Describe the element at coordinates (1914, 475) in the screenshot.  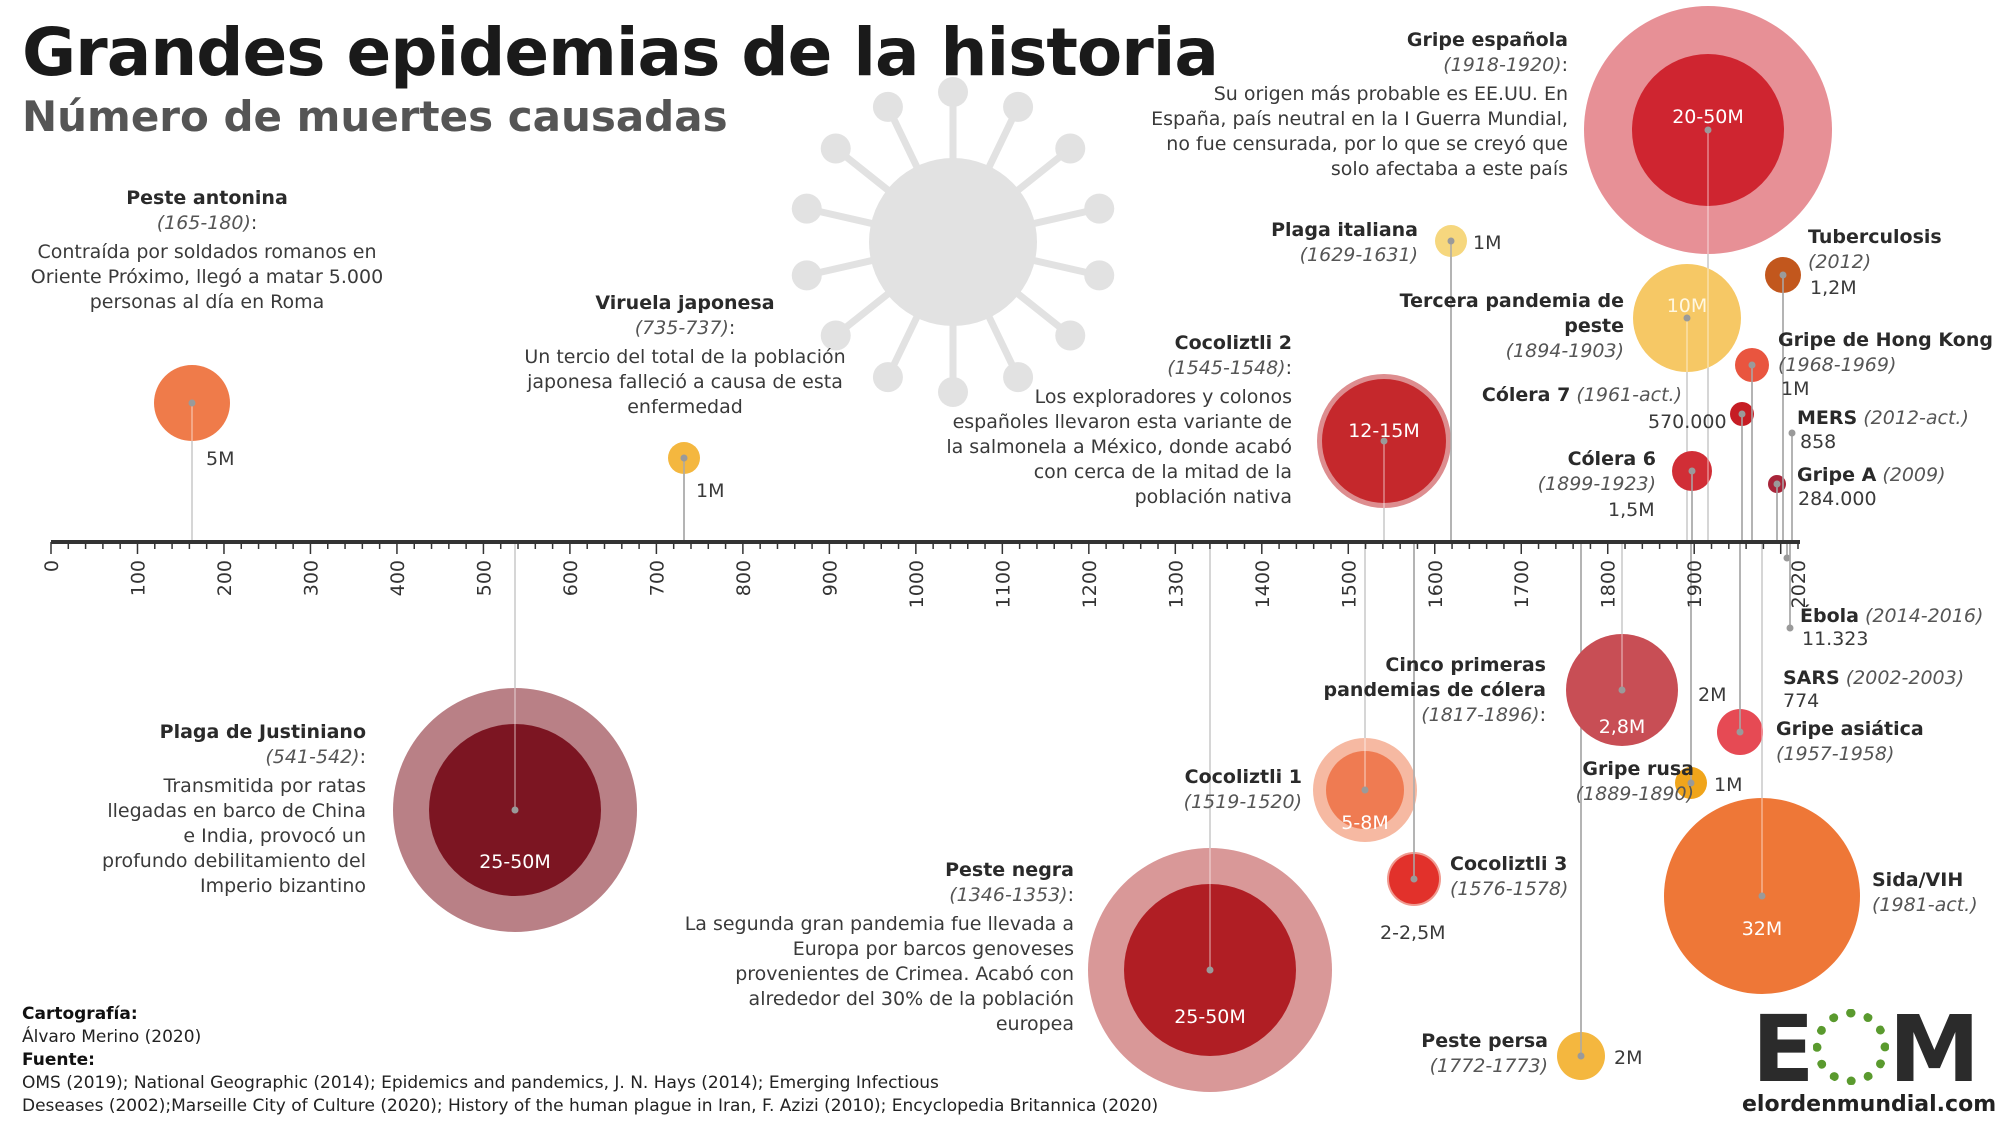
I see `epidemic-dates: (2009)` at that location.